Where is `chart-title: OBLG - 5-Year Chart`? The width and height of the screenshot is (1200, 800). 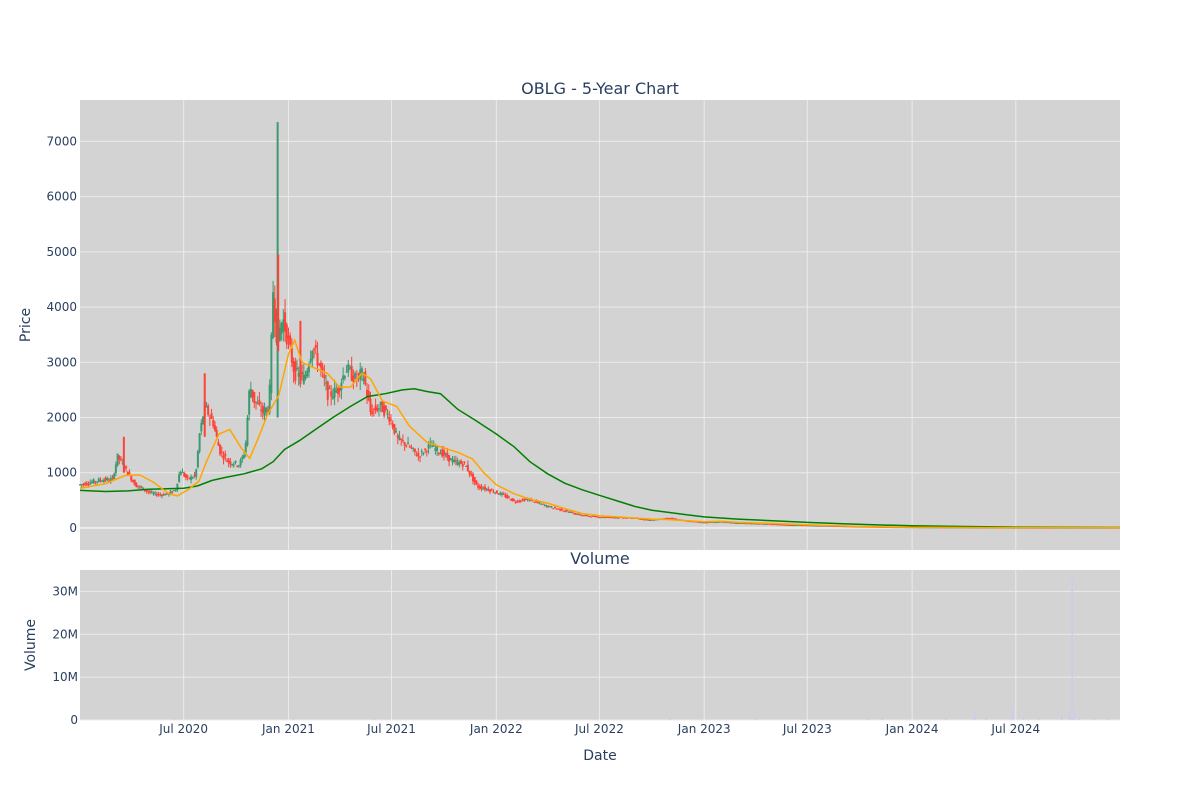 chart-title: OBLG - 5-Year Chart is located at coordinates (600, 88).